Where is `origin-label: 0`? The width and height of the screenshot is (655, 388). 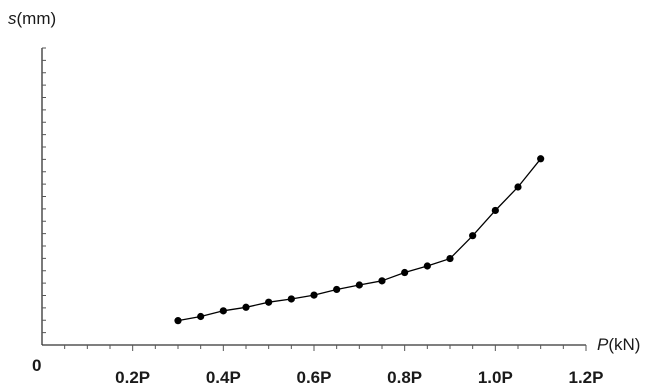
origin-label: 0 is located at coordinates (36, 365).